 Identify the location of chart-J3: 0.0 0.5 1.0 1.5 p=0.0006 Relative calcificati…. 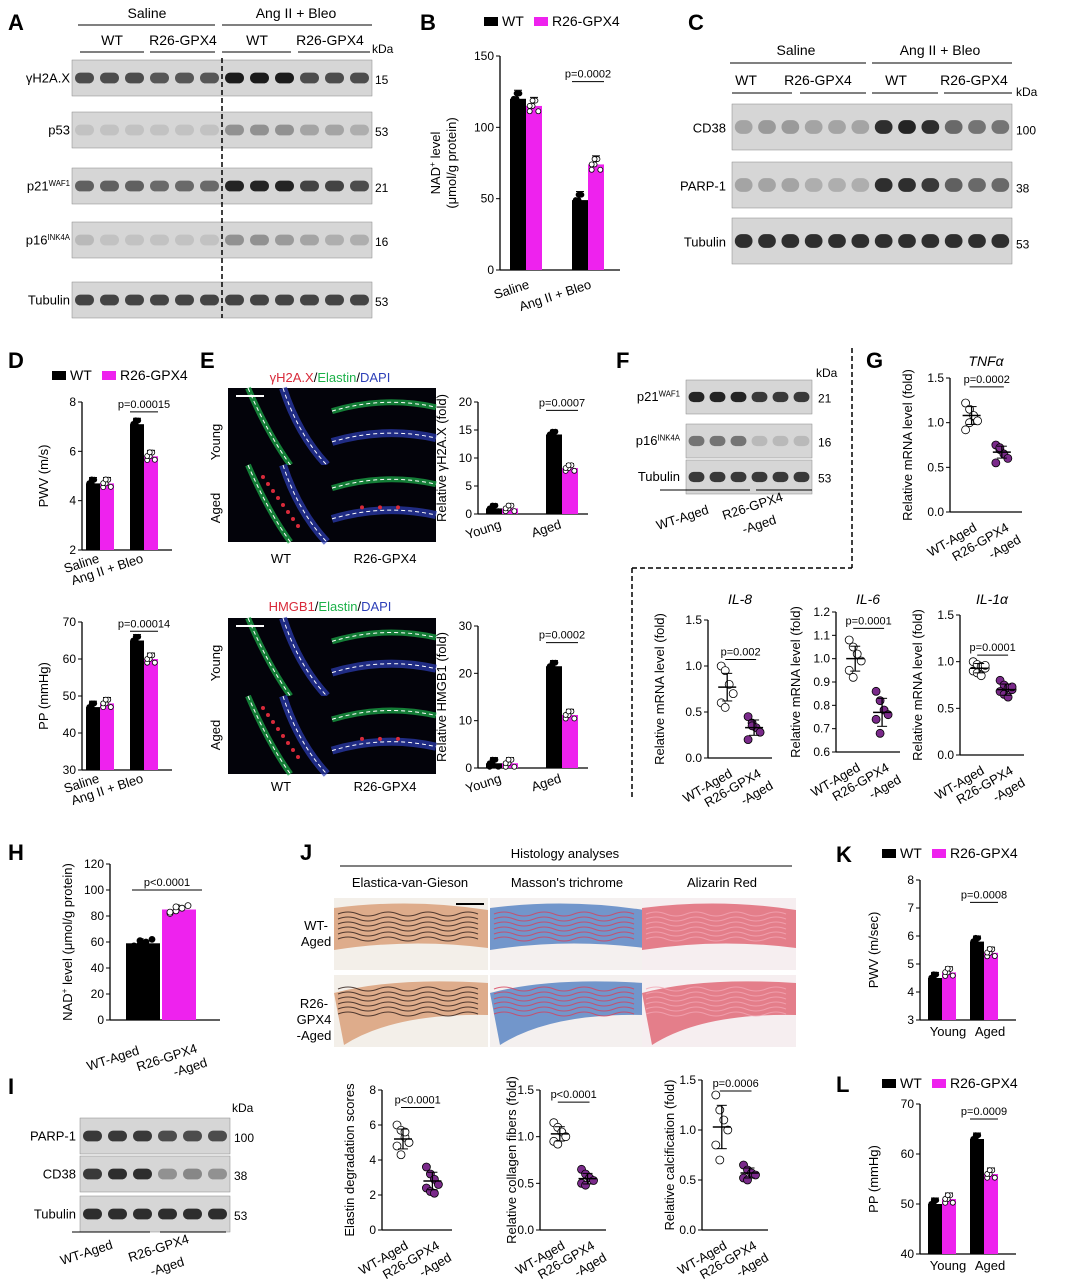
(716, 1177).